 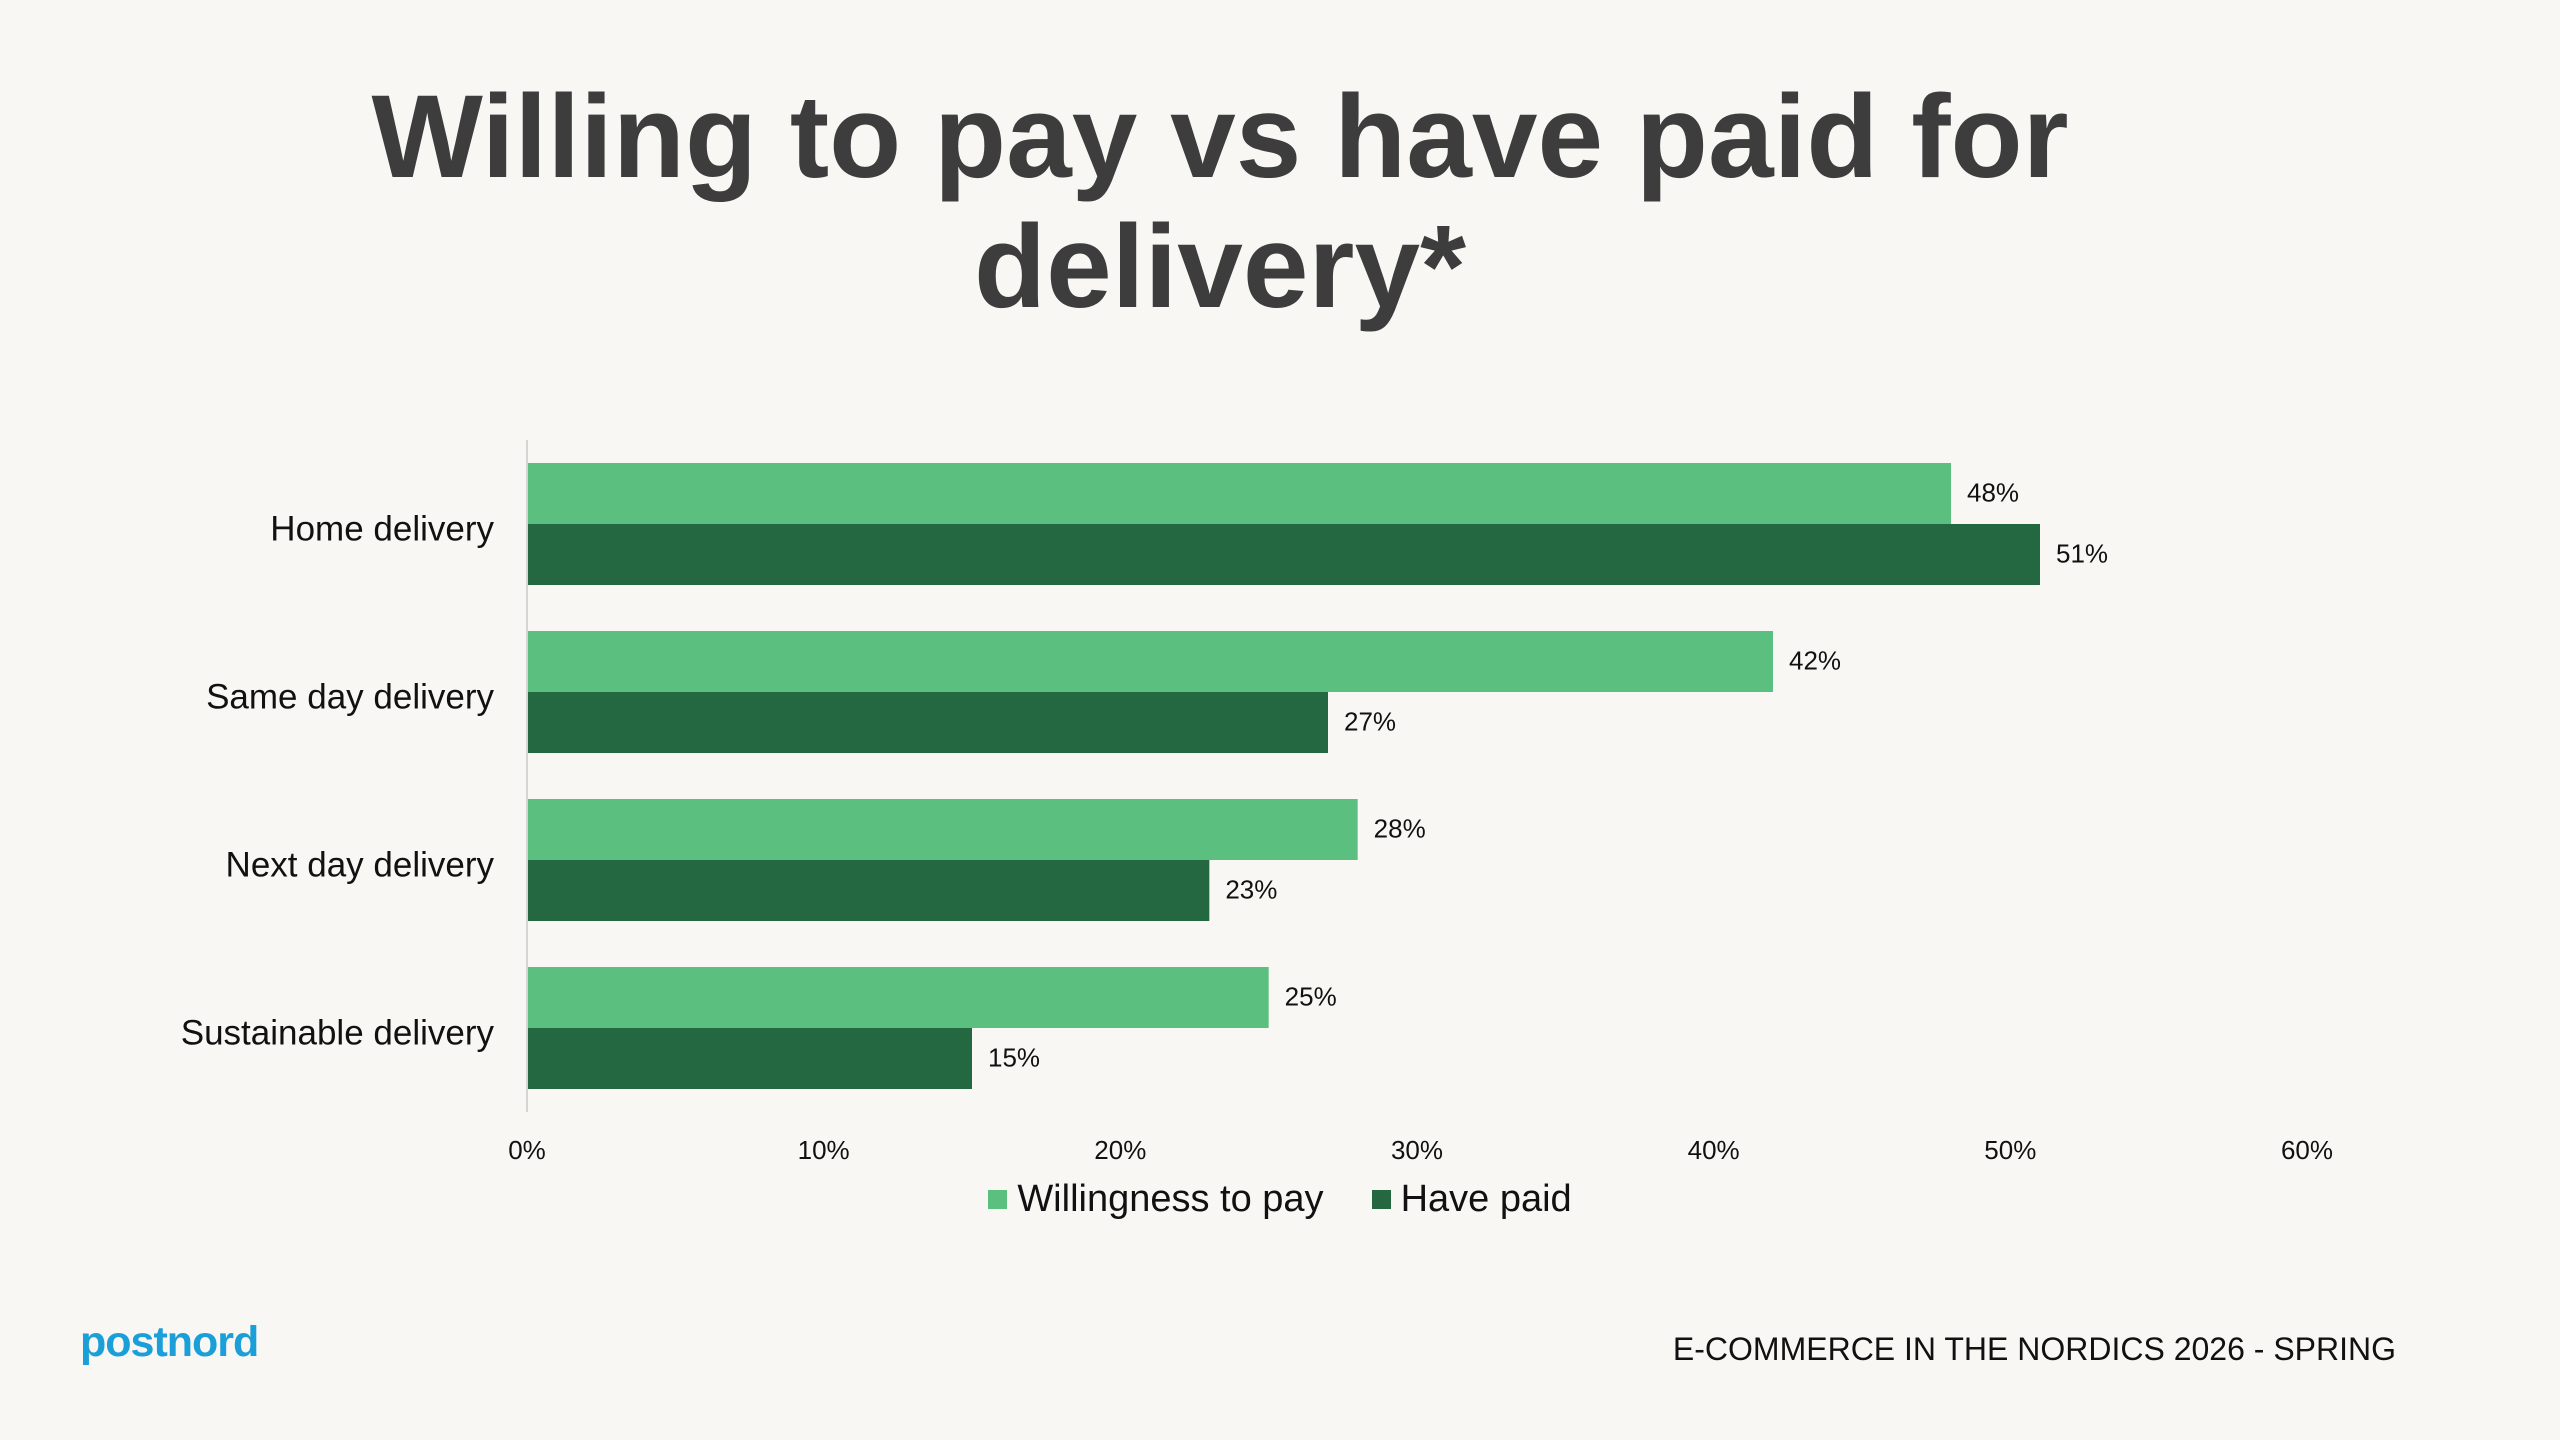 What do you see at coordinates (2034, 1349) in the screenshot?
I see `footer-caption: E-COMMERCE IN THE NORDICS 2026 - SPRING` at bounding box center [2034, 1349].